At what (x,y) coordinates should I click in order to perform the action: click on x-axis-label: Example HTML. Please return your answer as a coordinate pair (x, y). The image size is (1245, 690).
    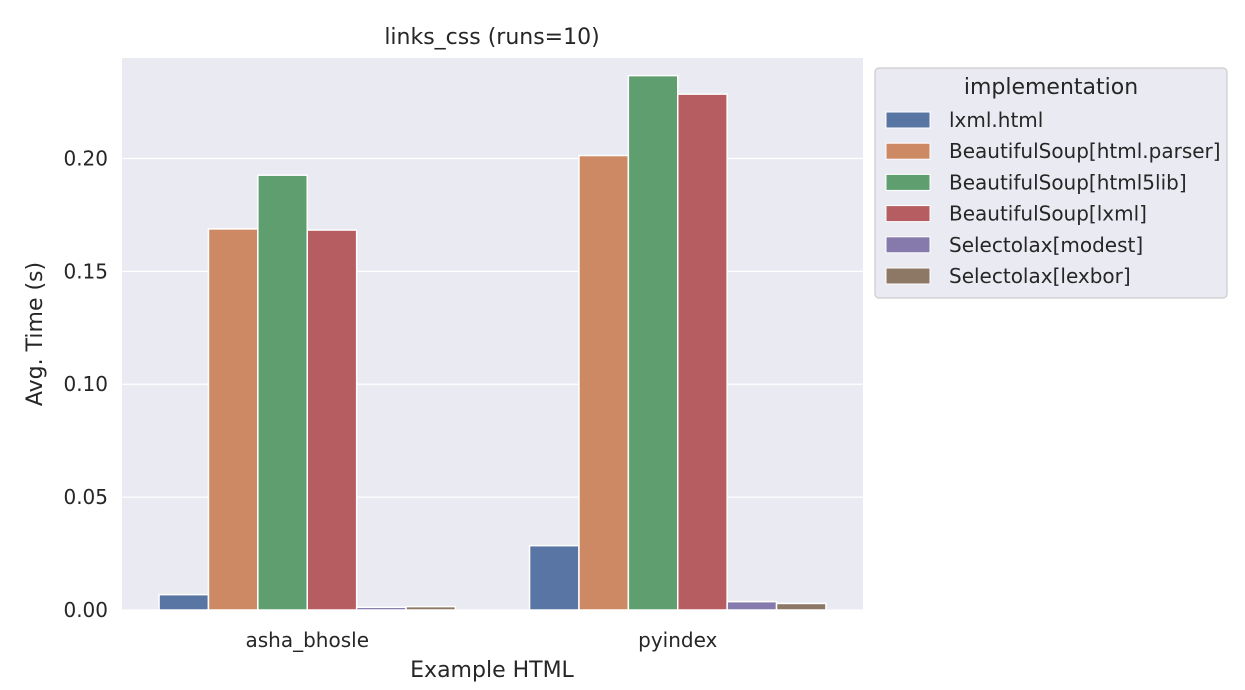
    Looking at the image, I should click on (492, 670).